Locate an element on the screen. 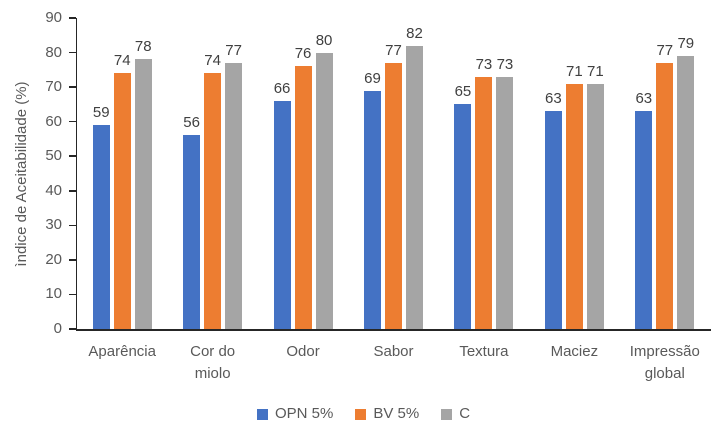 This screenshot has width=727, height=437. y-tick-label: 70 is located at coordinates (53, 87).